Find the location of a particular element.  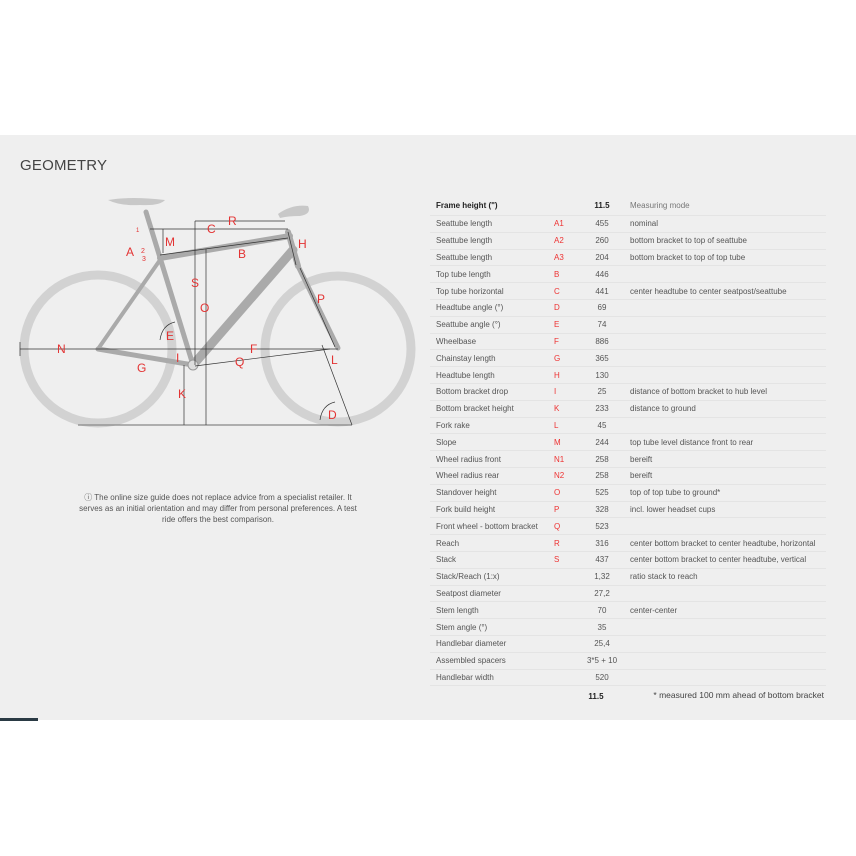

label-A: A is located at coordinates (130, 252).